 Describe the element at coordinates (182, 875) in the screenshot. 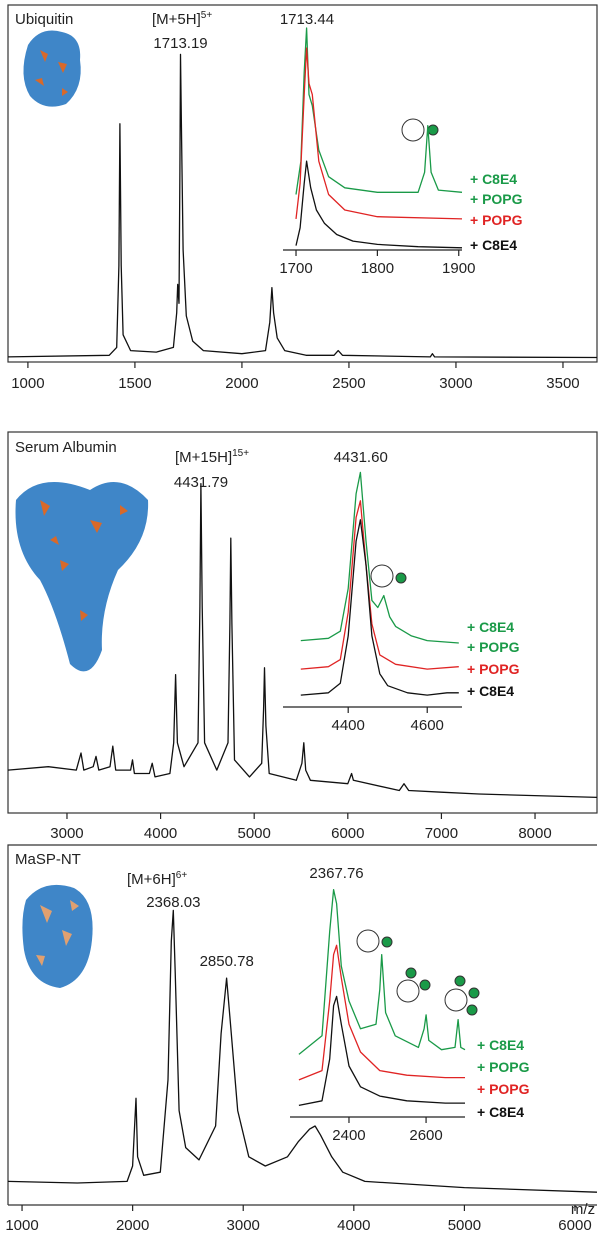

I see `ion-charge: 6+` at that location.